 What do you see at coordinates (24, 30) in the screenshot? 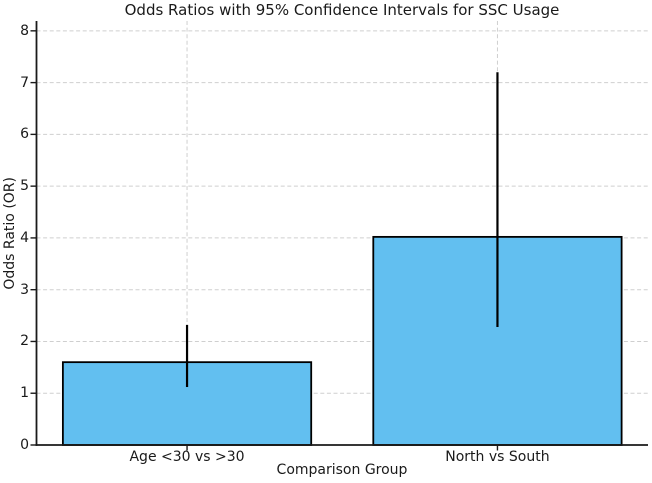
I see `y-tick-label-8: 8` at bounding box center [24, 30].